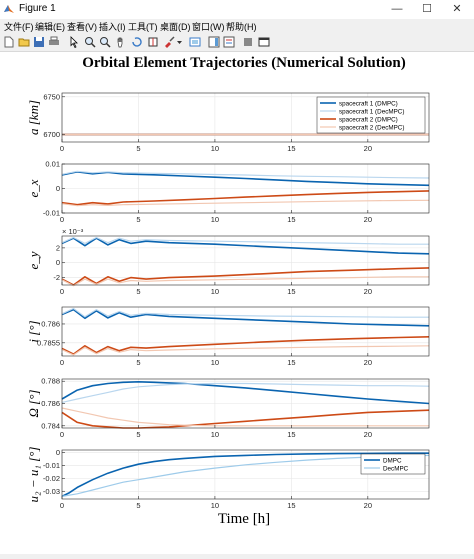 The image size is (474, 559). Describe the element at coordinates (195, 42) in the screenshot. I see `link-icon` at that location.